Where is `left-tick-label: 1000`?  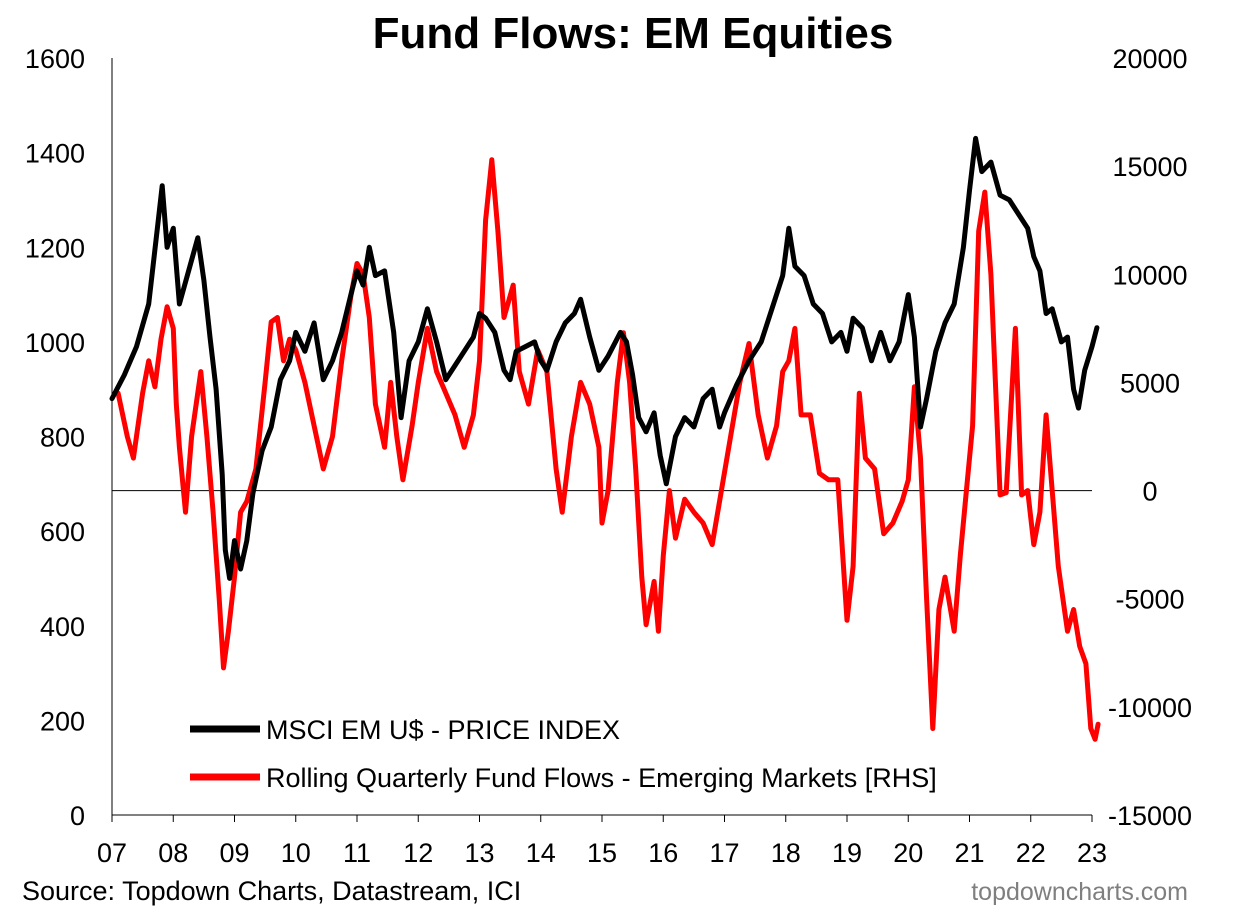
left-tick-label: 1000 is located at coordinates (55, 343).